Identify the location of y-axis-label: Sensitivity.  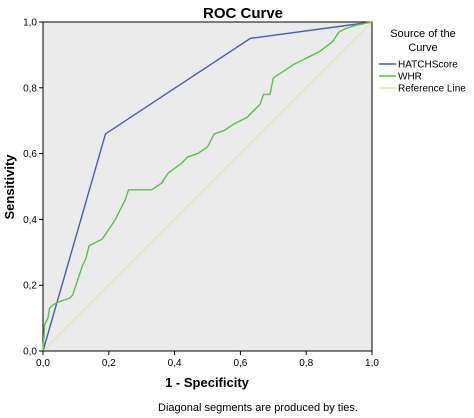
(9, 187).